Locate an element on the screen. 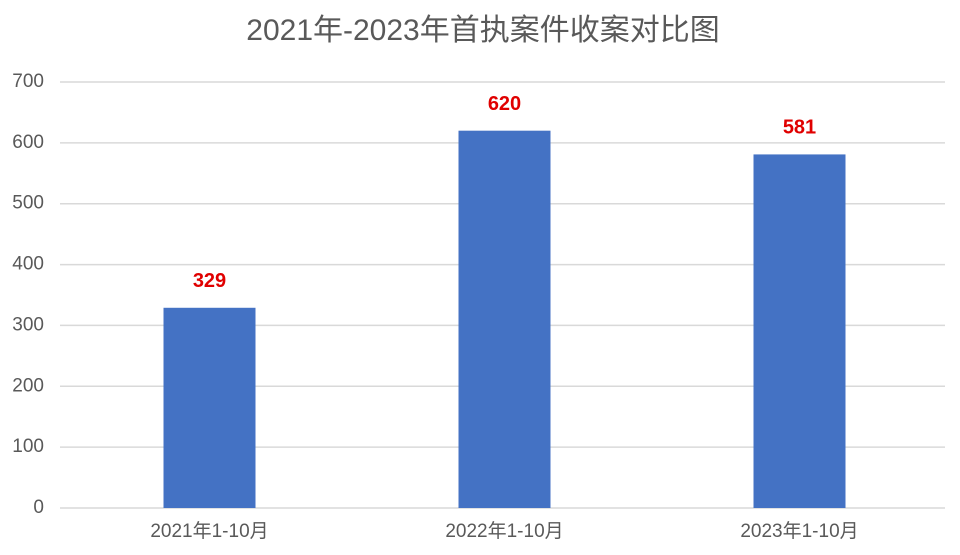 The height and width of the screenshot is (555, 960). y-tick-label: 200 is located at coordinates (28, 385).